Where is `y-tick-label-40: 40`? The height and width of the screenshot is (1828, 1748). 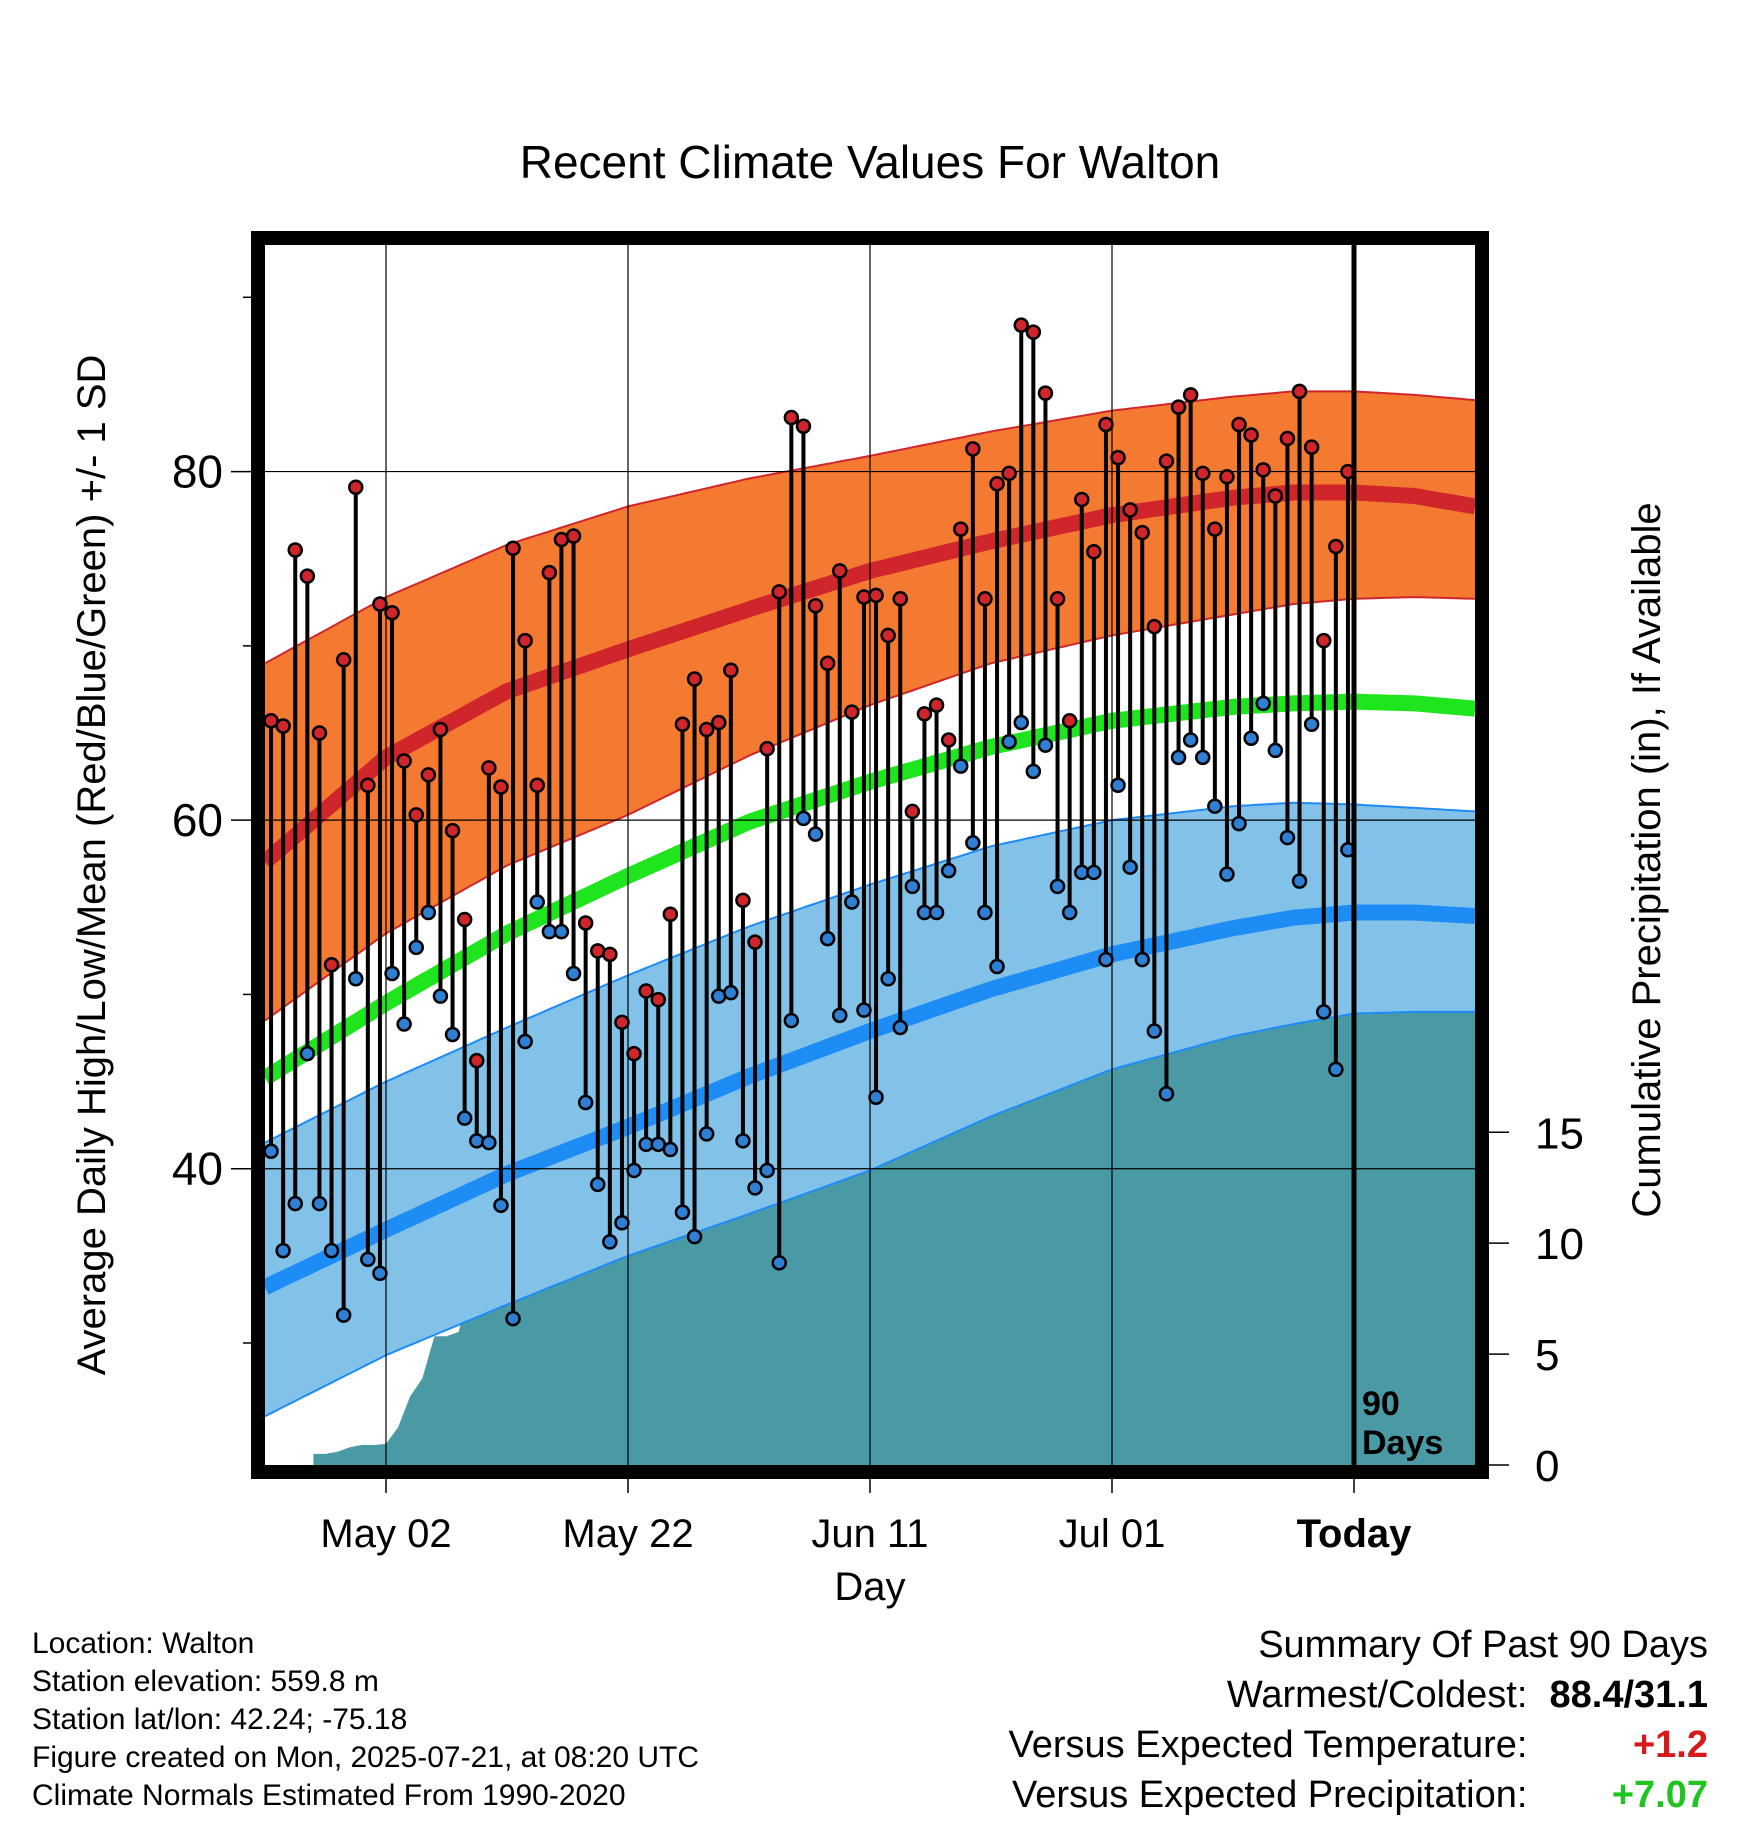 y-tick-label-40: 40 is located at coordinates (197, 1169).